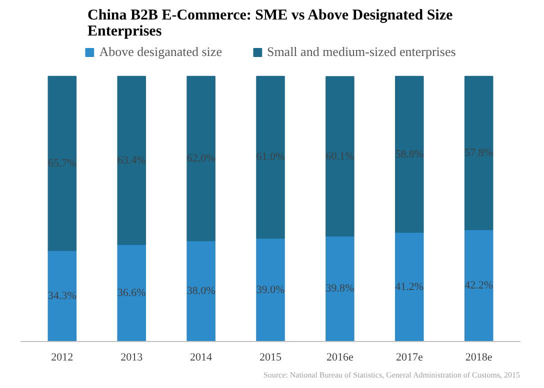  I want to click on data-label: 41.2%, so click(409, 286).